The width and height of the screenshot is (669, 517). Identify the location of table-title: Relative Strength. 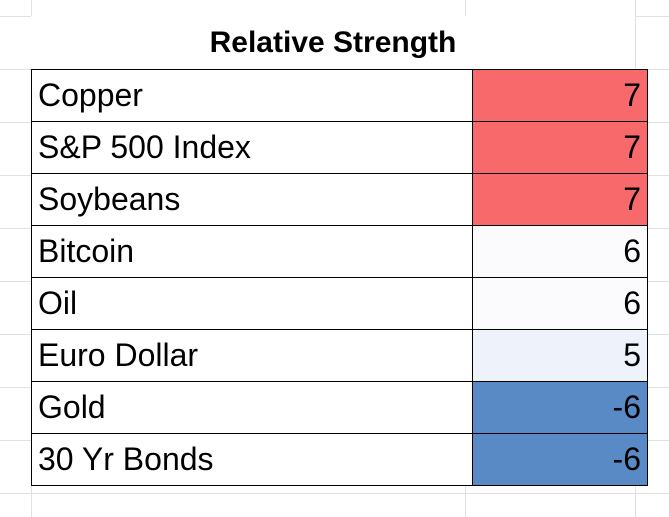
(333, 42).